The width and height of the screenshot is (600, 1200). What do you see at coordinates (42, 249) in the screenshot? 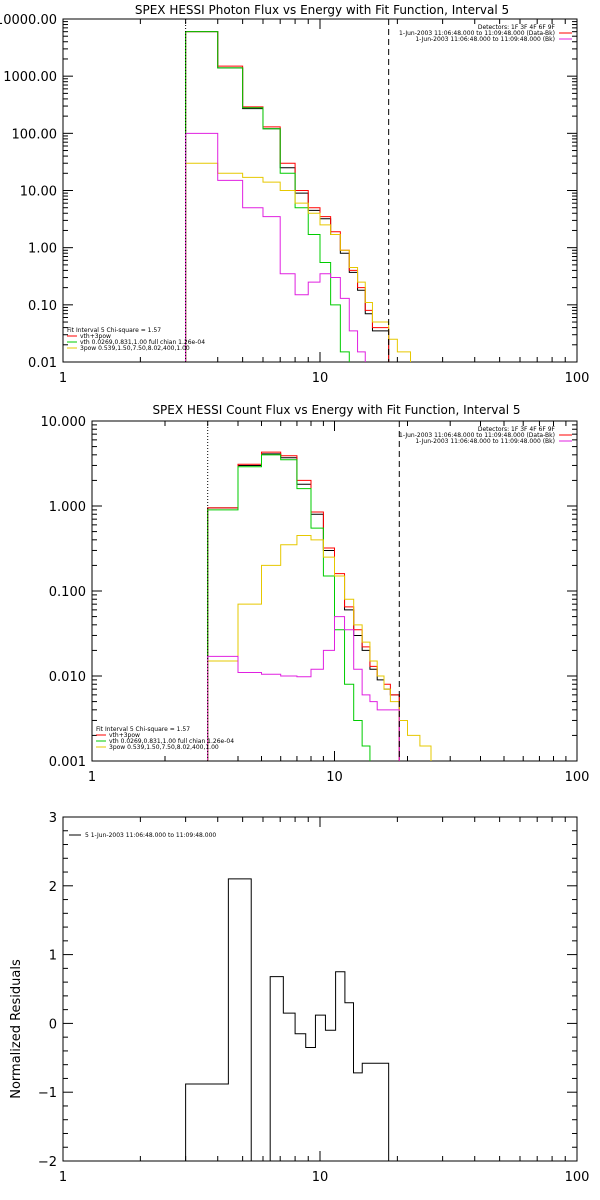
I see `y-tick-label: 1.00` at bounding box center [42, 249].